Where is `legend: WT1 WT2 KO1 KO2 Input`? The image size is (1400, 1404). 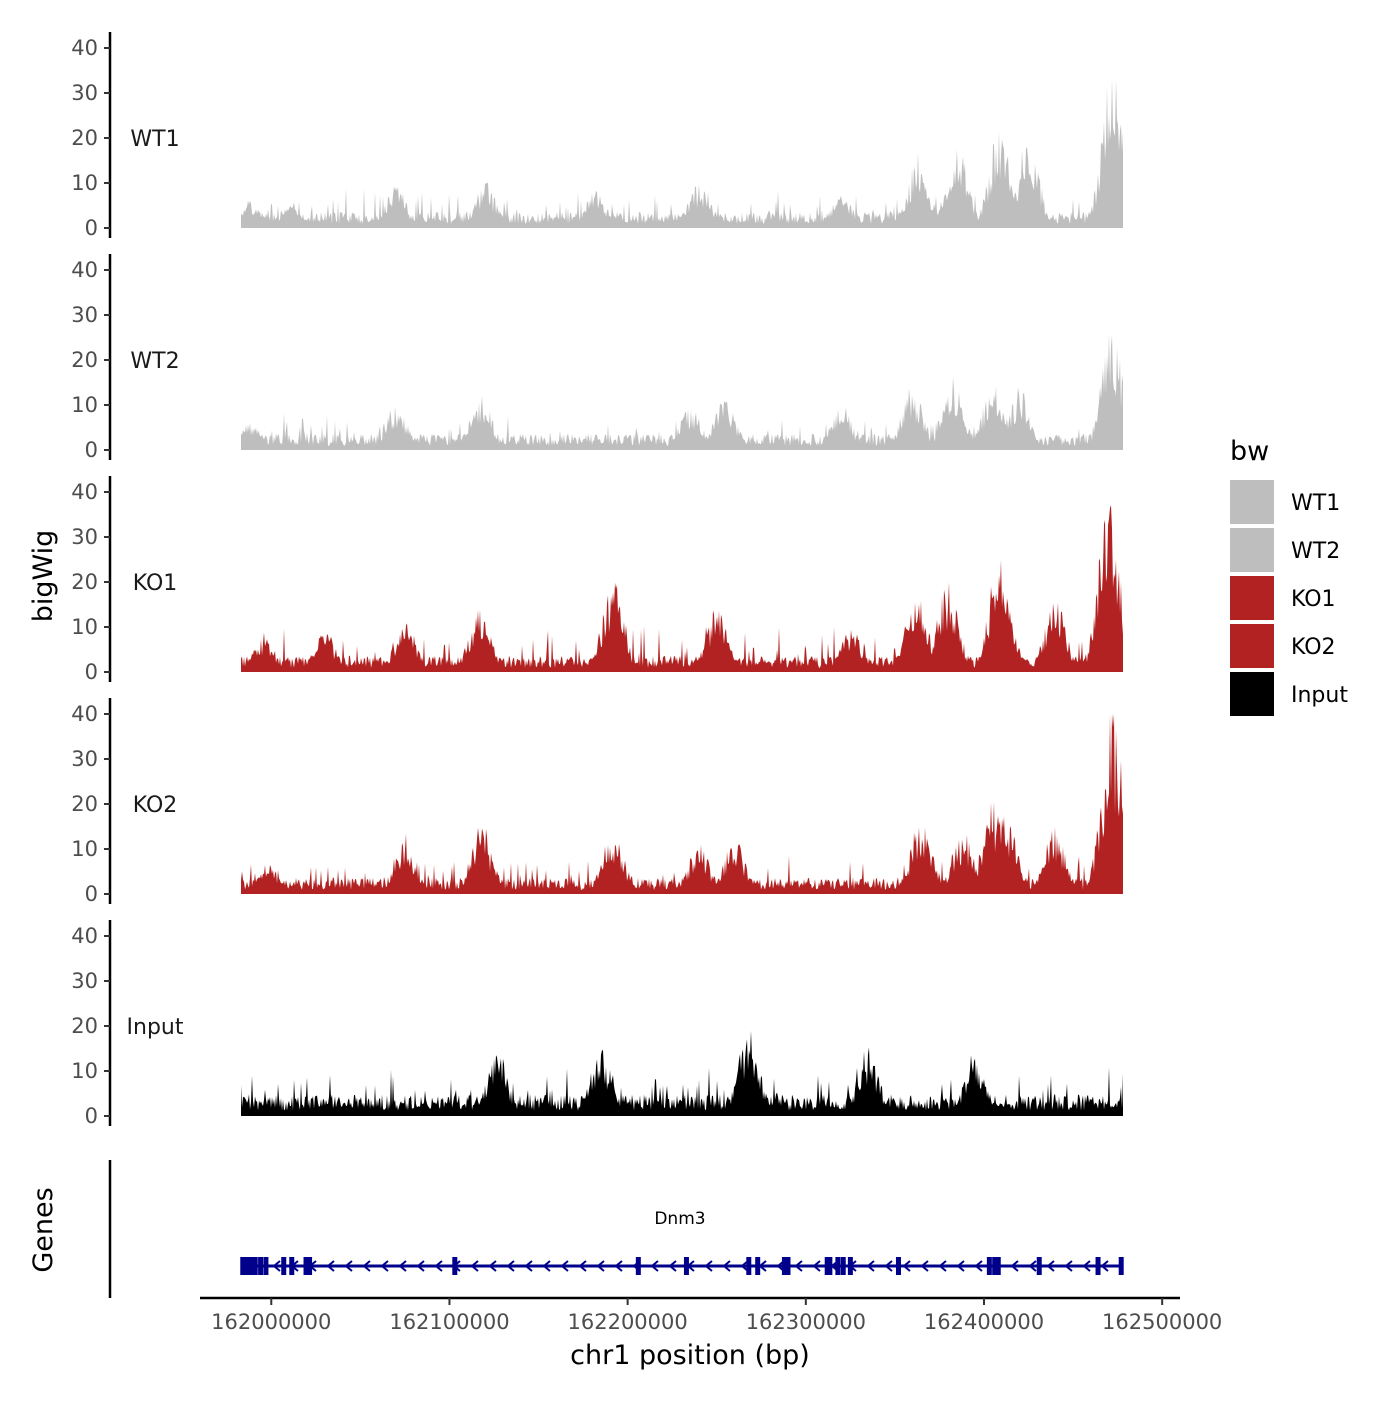
legend: WT1 WT2 KO1 KO2 Input is located at coordinates (1289, 598).